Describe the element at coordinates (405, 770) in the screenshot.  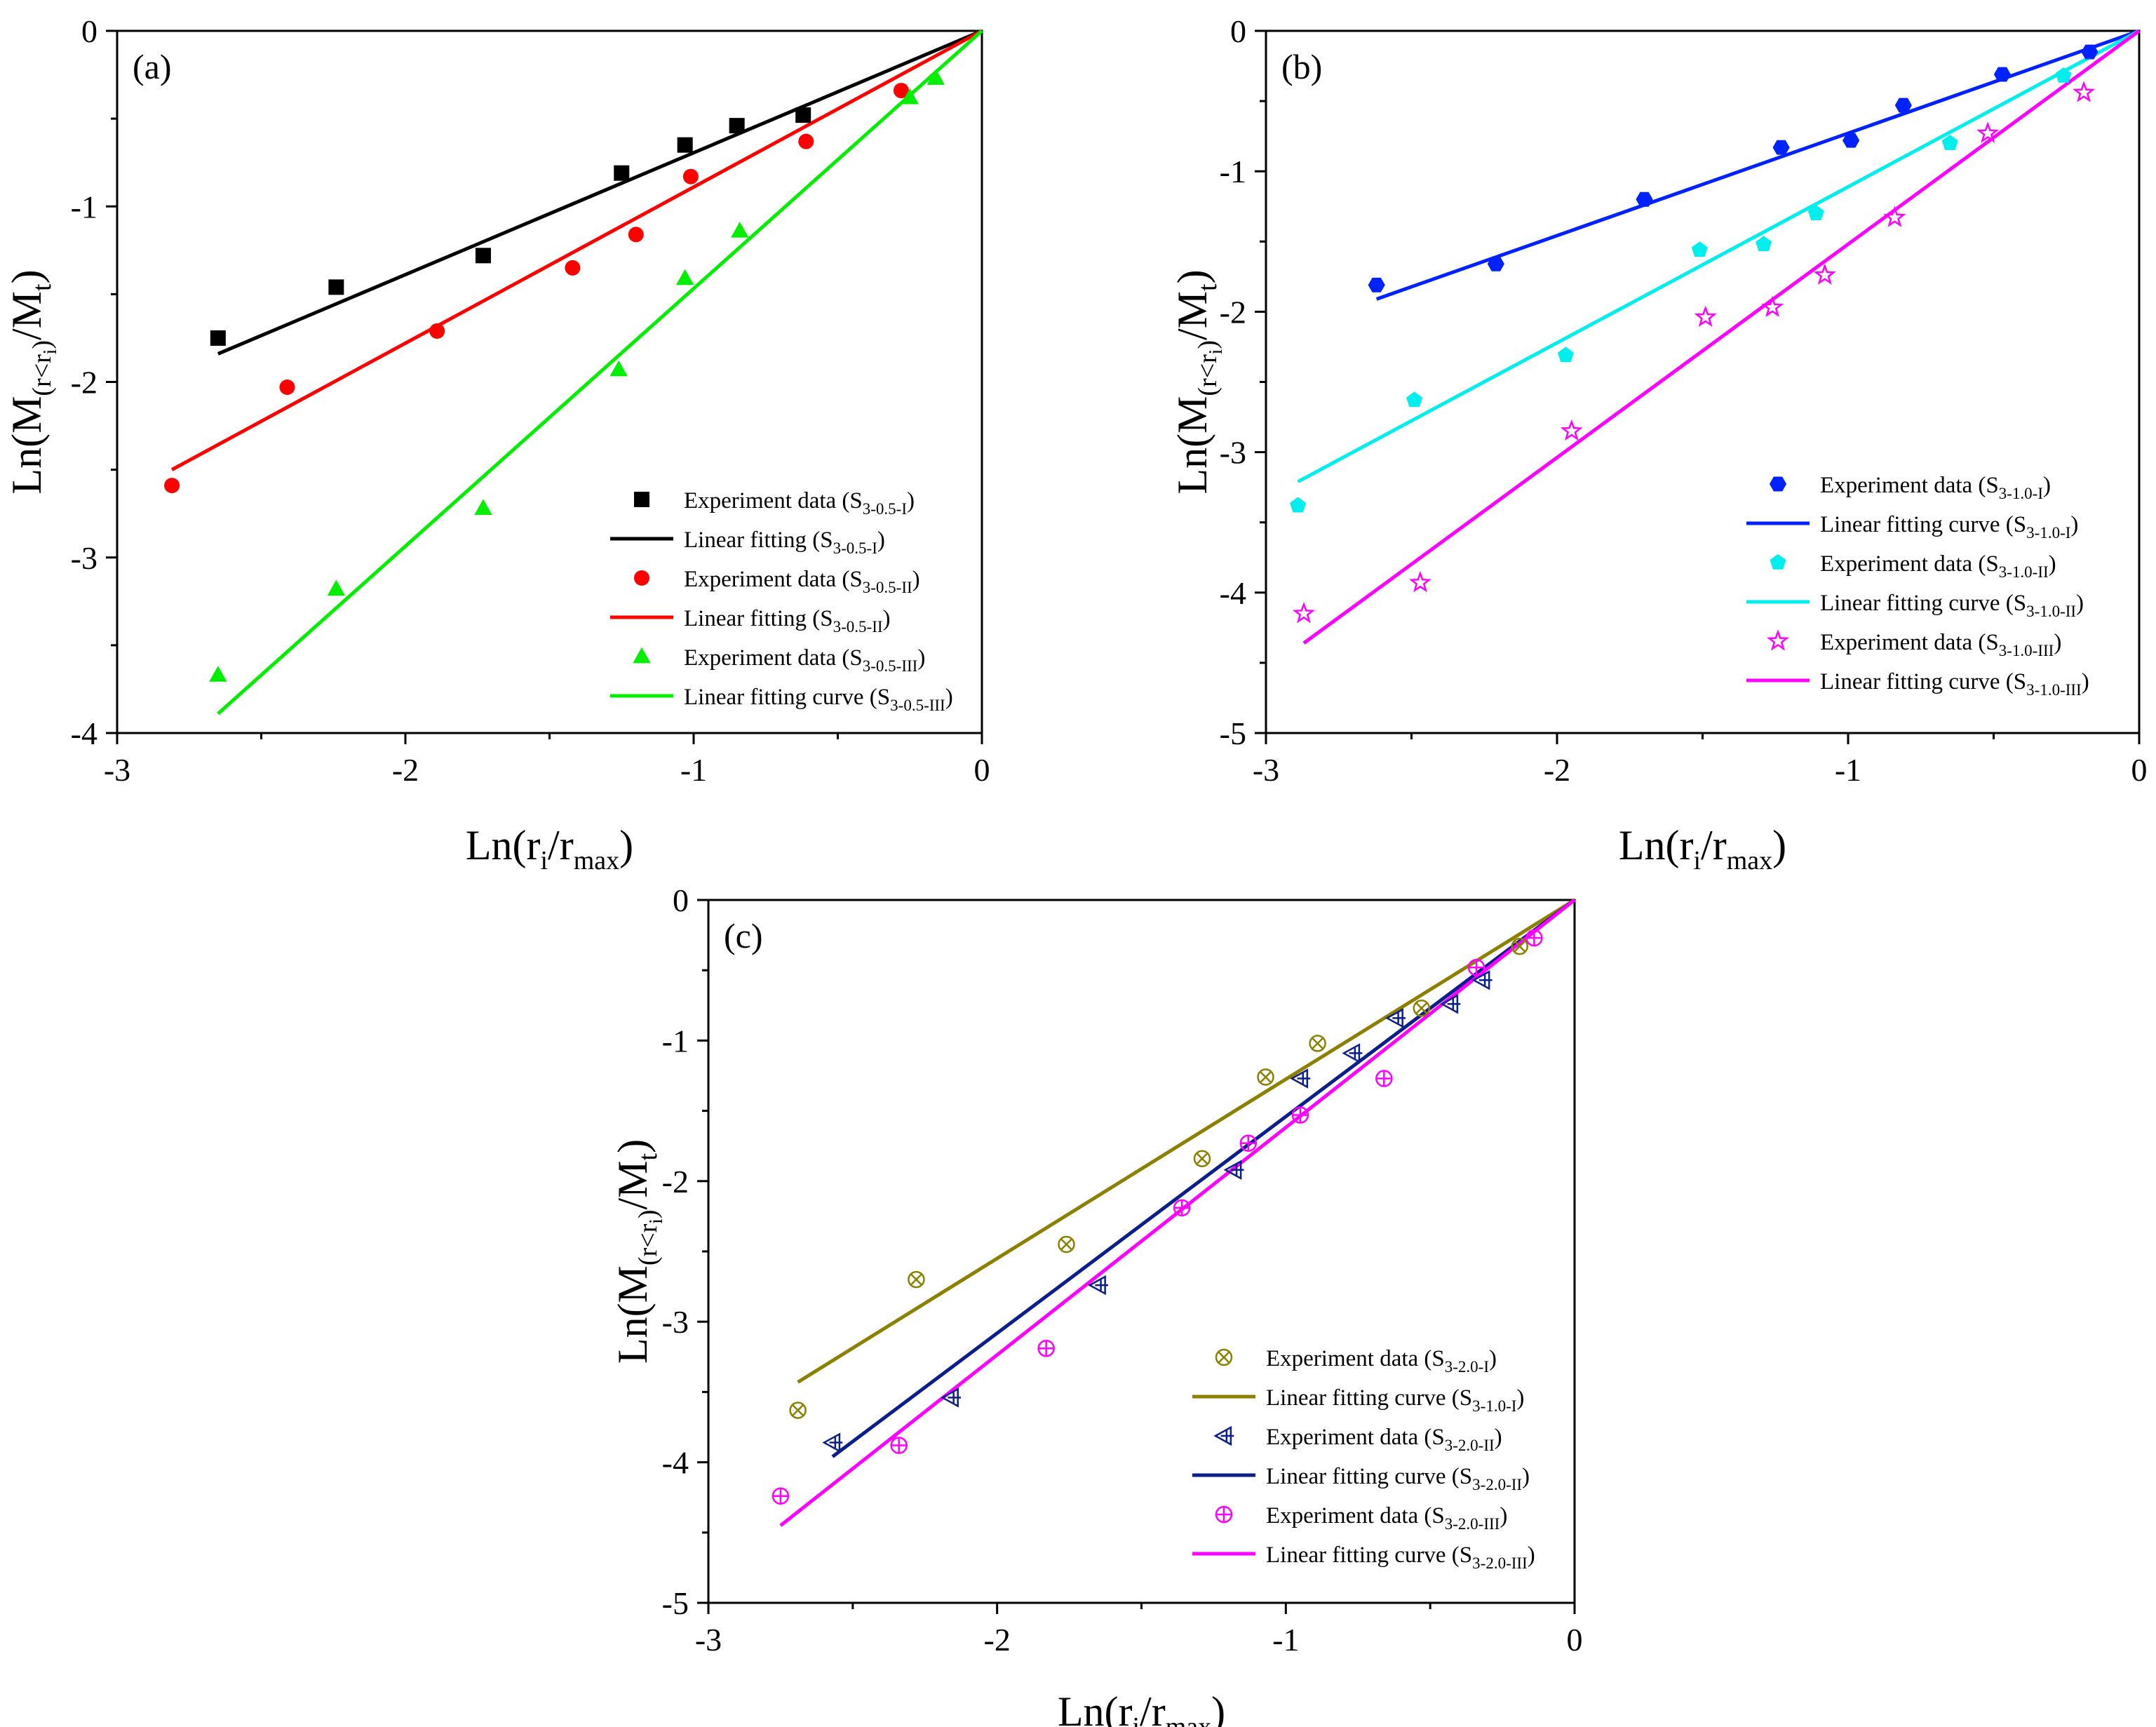
I see `x-tick-label: -2` at that location.